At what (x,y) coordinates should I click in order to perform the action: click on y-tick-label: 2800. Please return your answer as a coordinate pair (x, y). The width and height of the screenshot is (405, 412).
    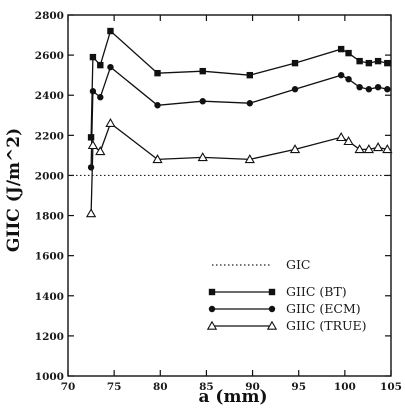
    Looking at the image, I should click on (49, 16).